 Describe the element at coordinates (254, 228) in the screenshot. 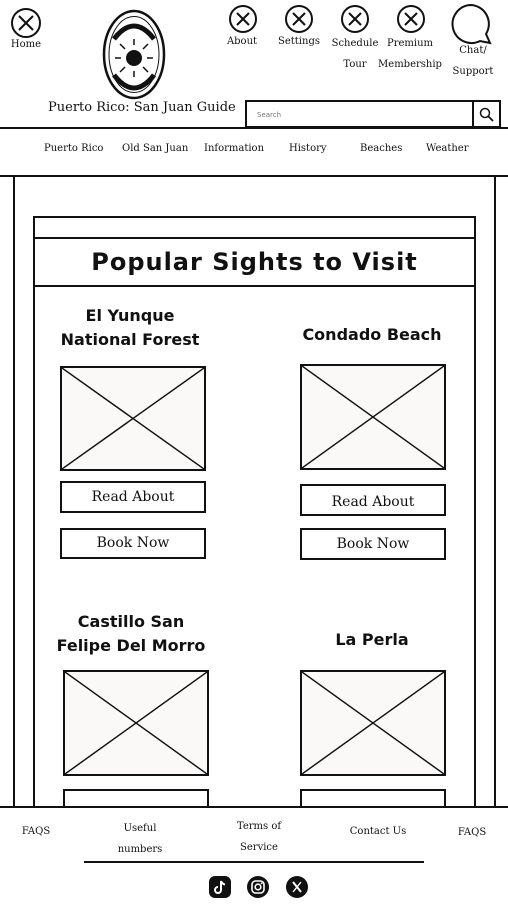

I see `panel-top-strip` at that location.